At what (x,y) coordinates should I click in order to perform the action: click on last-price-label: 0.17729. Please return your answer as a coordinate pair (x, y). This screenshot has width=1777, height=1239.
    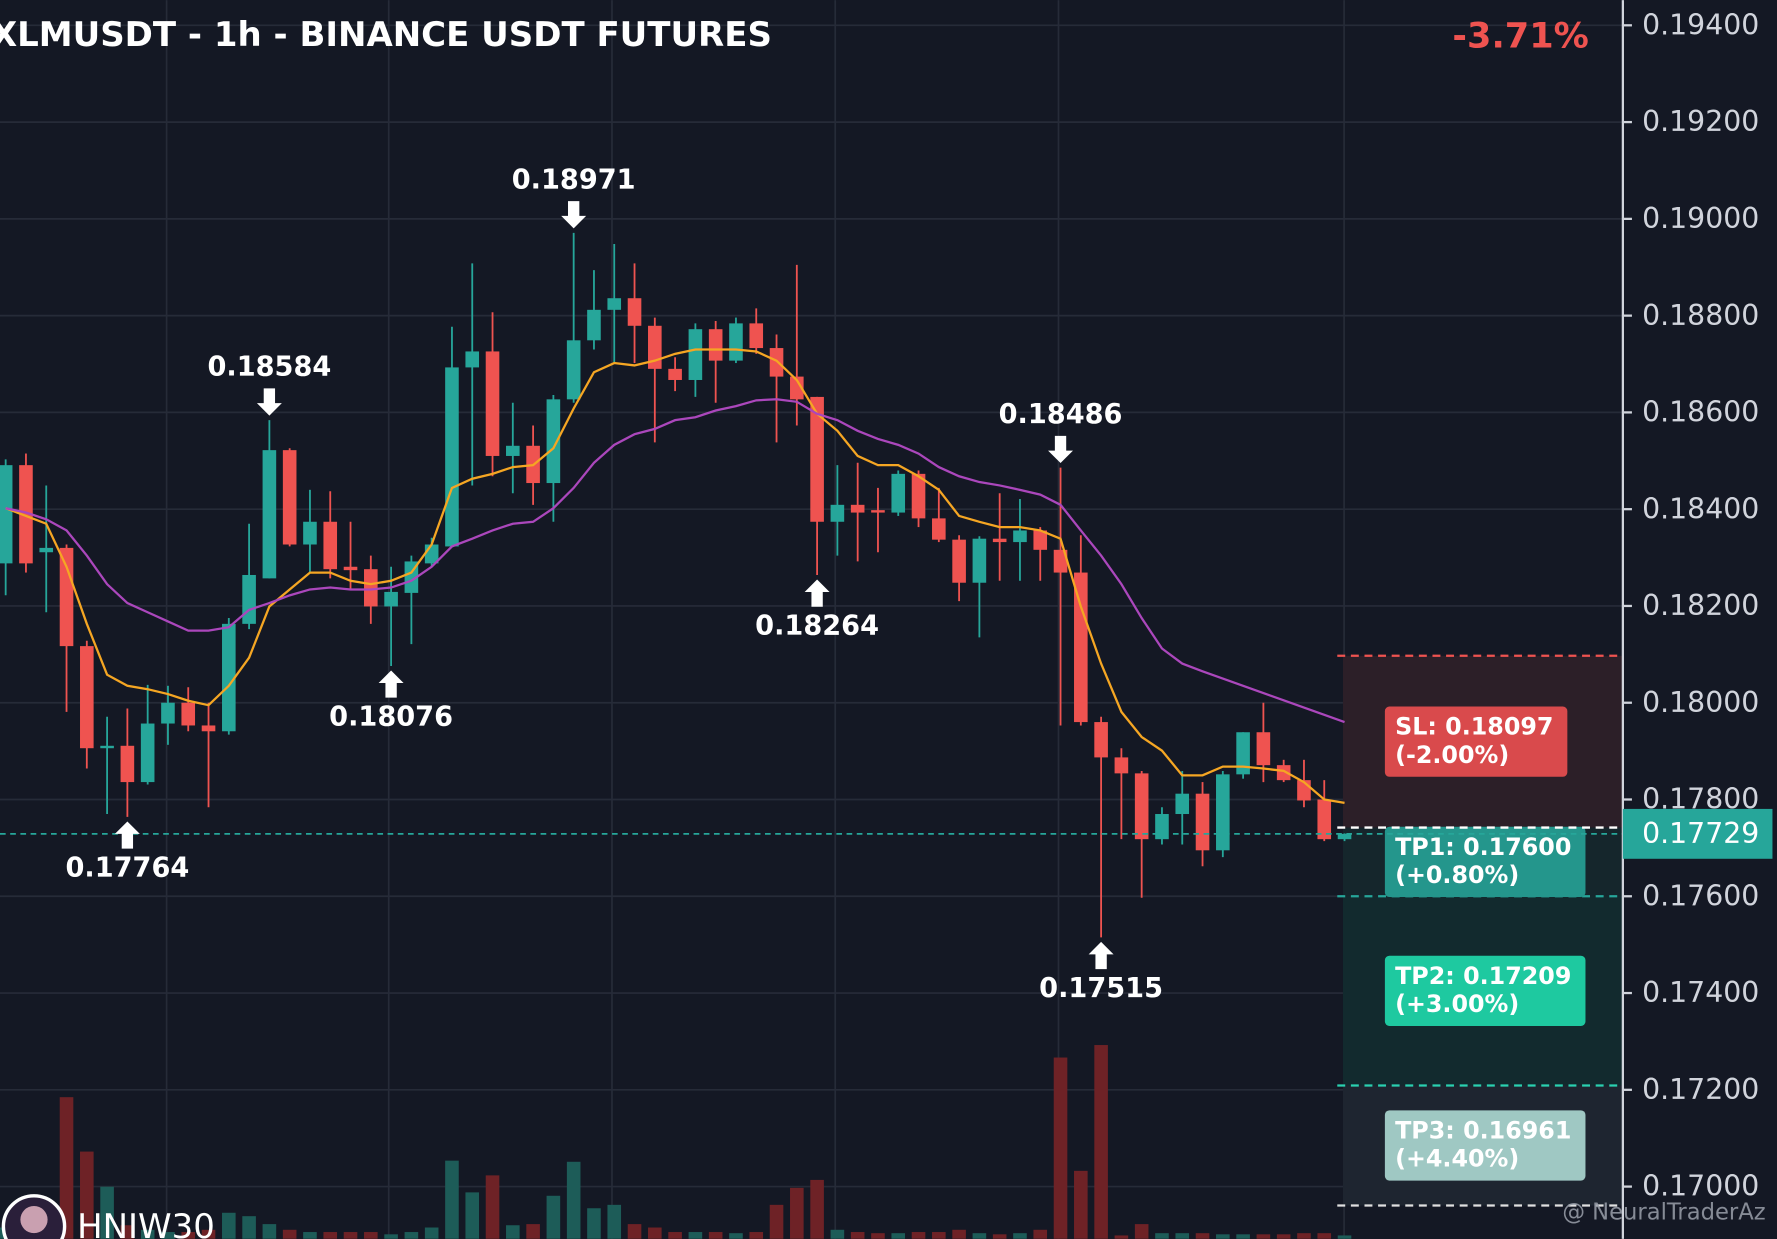
    Looking at the image, I should click on (1700, 833).